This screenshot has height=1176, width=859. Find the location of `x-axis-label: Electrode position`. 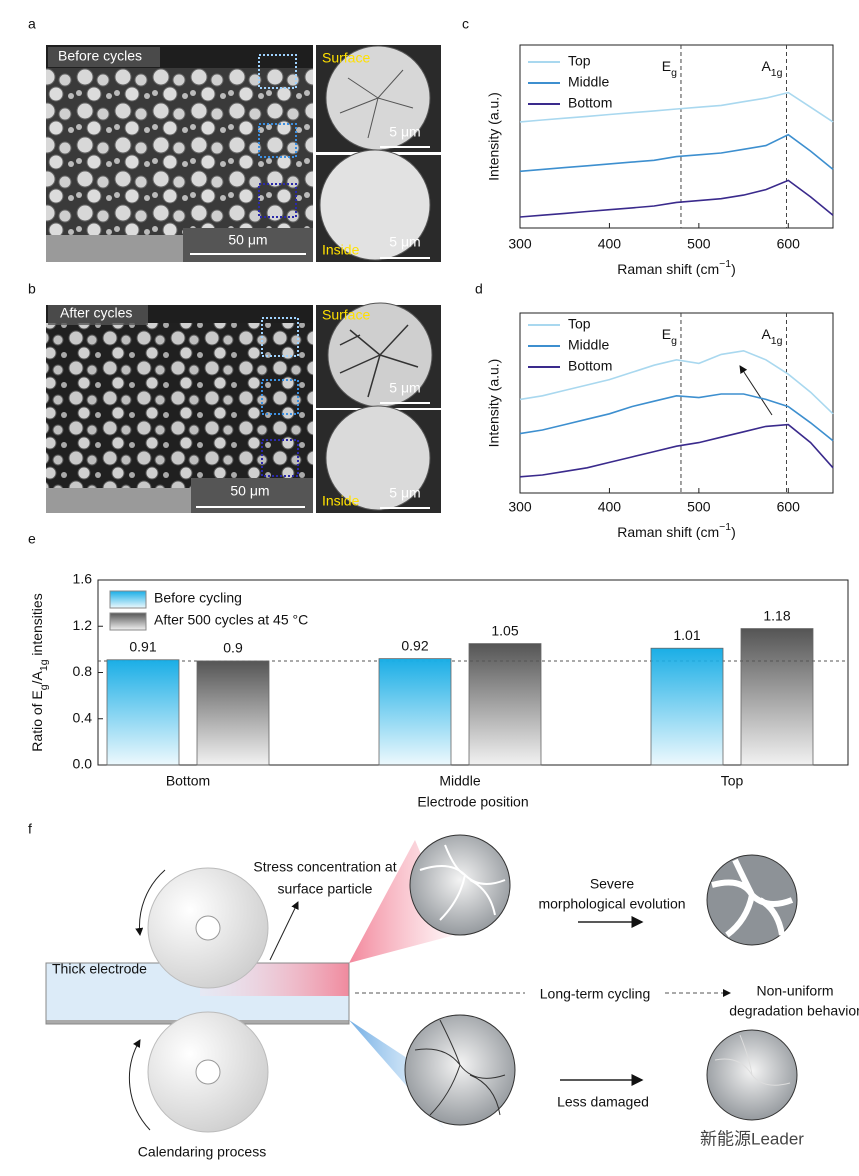

x-axis-label: Electrode position is located at coordinates (472, 802).